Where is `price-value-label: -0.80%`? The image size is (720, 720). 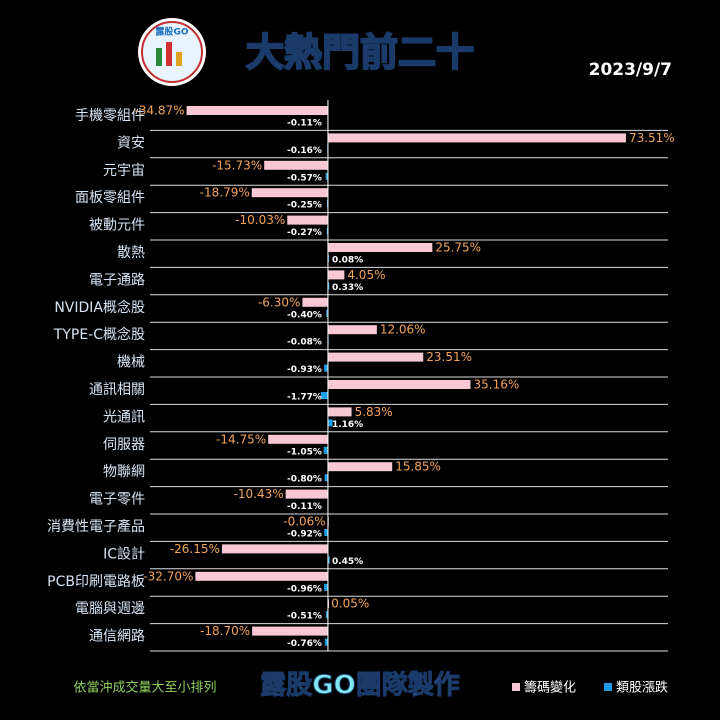 price-value-label: -0.80% is located at coordinates (304, 480).